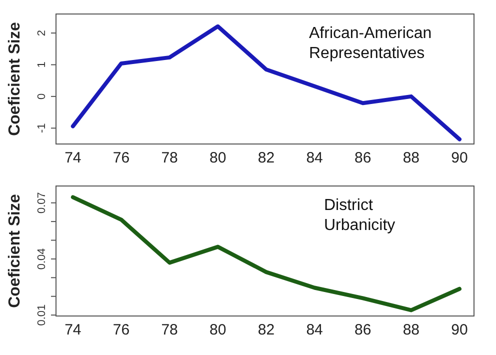 The image size is (496, 355). Describe the element at coordinates (371, 44) in the screenshot. I see `annotation: African-American Representatives` at that location.